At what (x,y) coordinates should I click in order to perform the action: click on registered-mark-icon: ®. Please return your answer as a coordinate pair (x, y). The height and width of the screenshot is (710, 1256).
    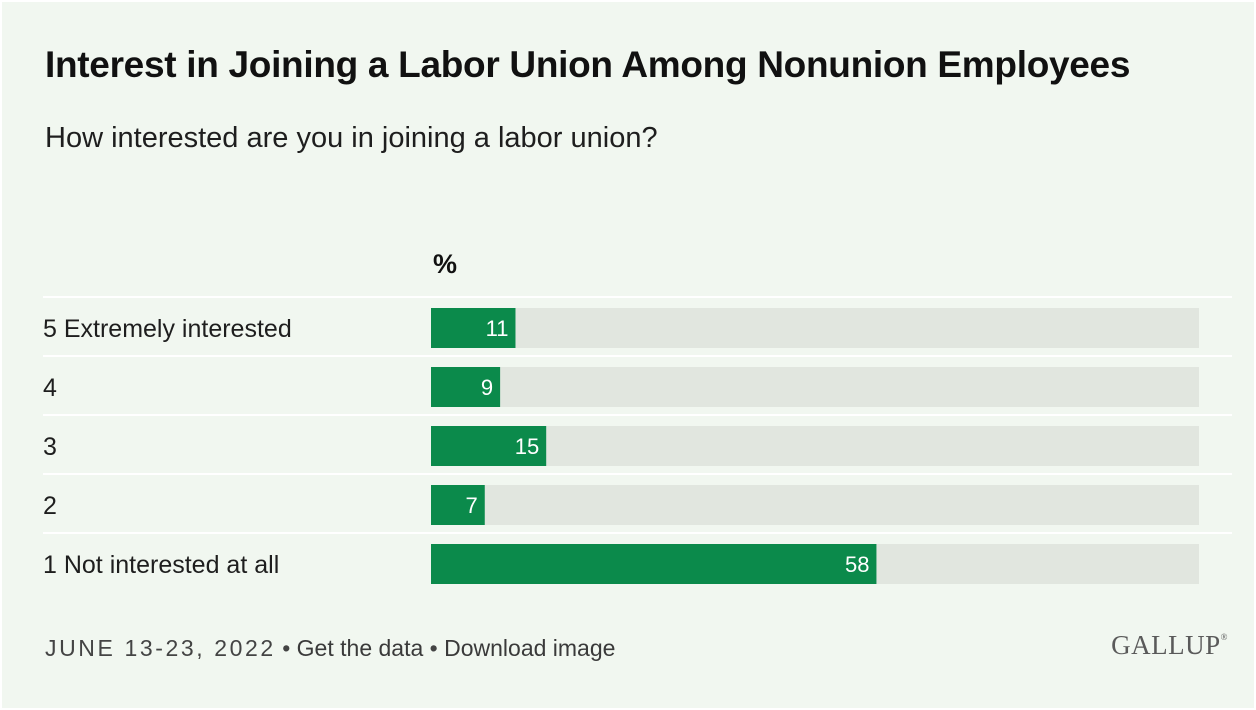
    Looking at the image, I should click on (1224, 637).